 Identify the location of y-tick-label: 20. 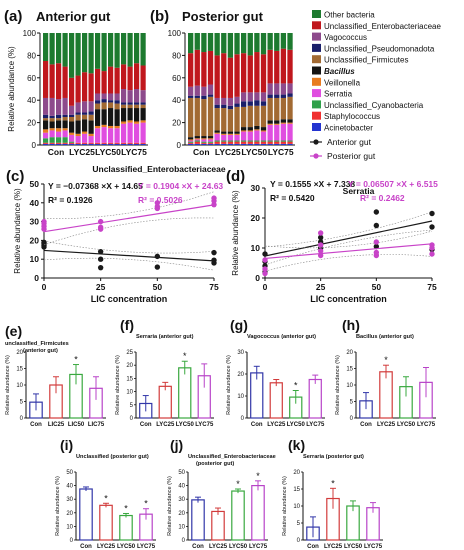
(31, 123).